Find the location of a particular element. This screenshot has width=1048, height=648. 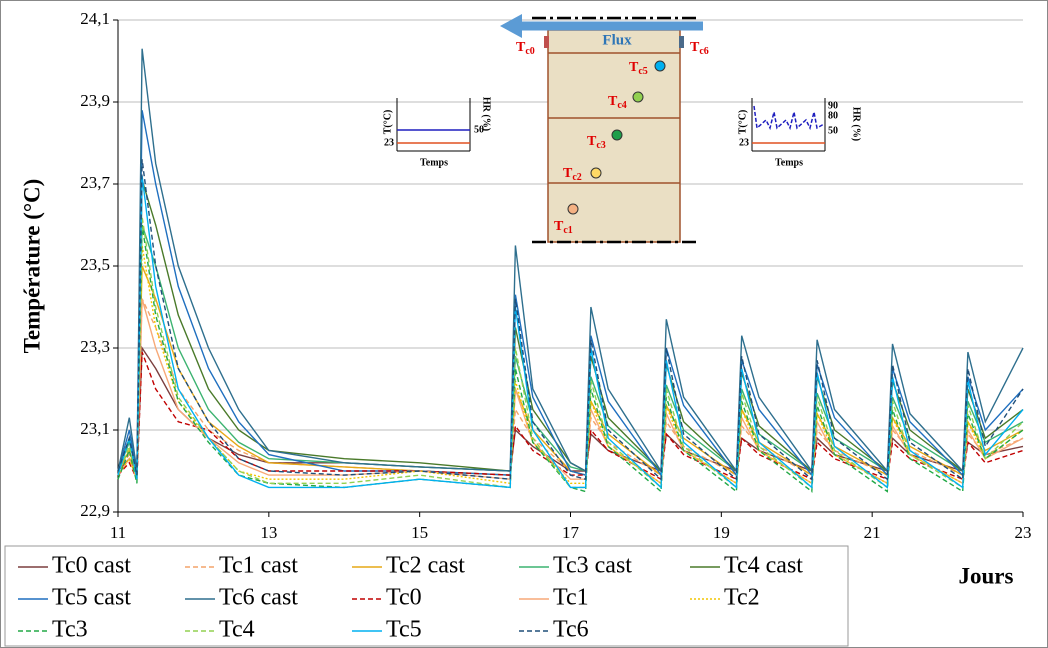

sensor-label: Tc0 is located at coordinates (525, 48).